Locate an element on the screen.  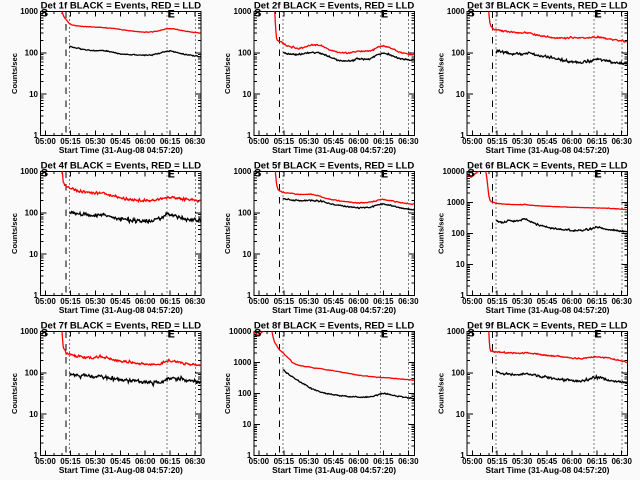
svg-text:Det 5f BLACK = Events, RED = L: Det 5f BLACK = Events, RED = LLD is located at coordinates (334, 166).